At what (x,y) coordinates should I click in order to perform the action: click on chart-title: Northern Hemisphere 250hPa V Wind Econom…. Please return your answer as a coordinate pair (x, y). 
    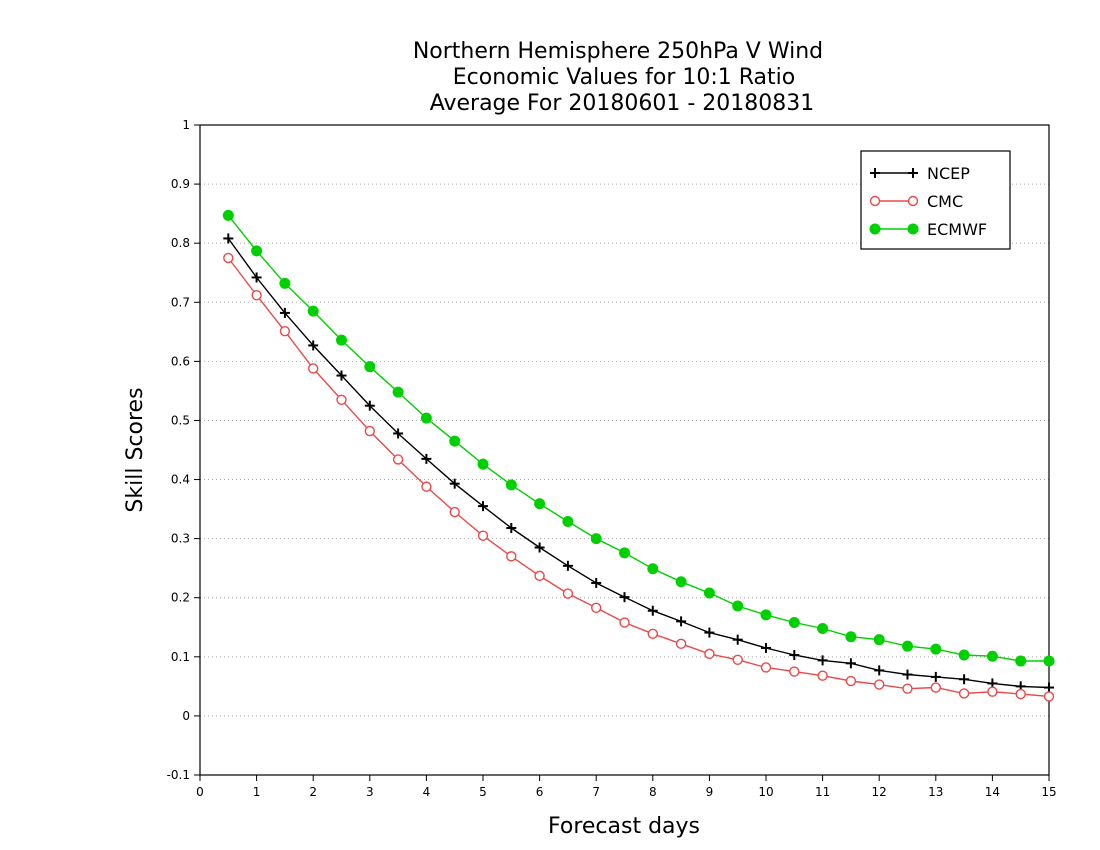
    Looking at the image, I should click on (618, 77).